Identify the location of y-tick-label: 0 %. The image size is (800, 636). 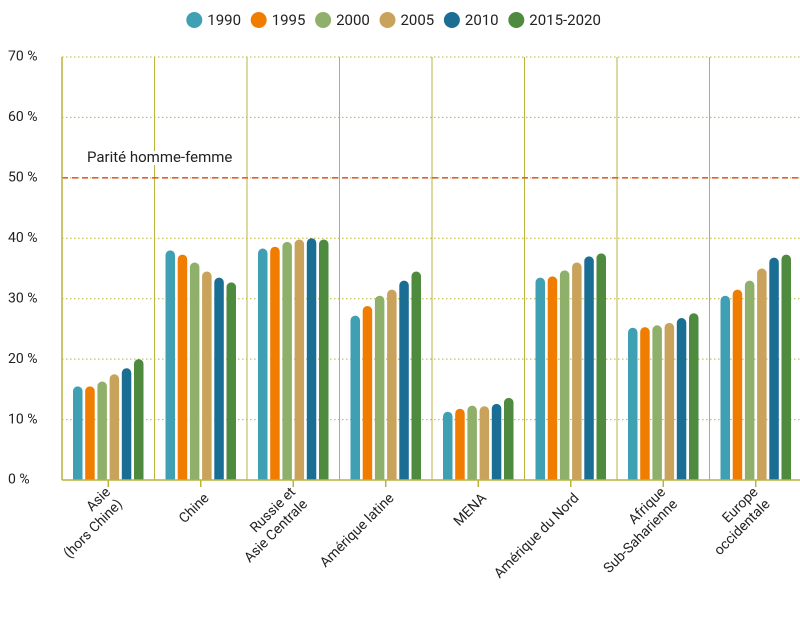
(19, 480).